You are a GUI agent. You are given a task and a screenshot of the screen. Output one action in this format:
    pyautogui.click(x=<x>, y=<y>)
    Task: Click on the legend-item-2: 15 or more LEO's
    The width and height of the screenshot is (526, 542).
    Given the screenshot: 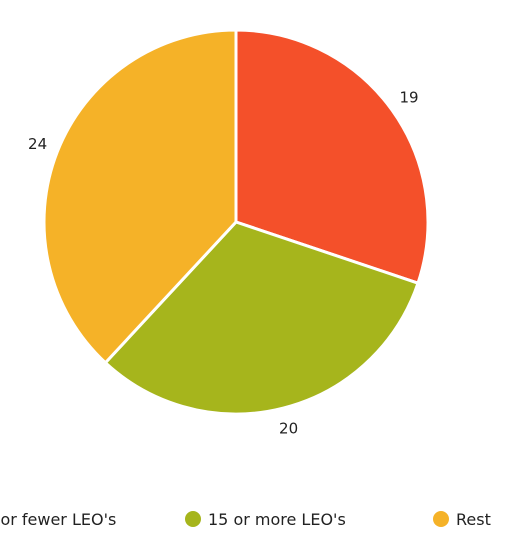 What is the action you would take?
    pyautogui.click(x=265, y=519)
    